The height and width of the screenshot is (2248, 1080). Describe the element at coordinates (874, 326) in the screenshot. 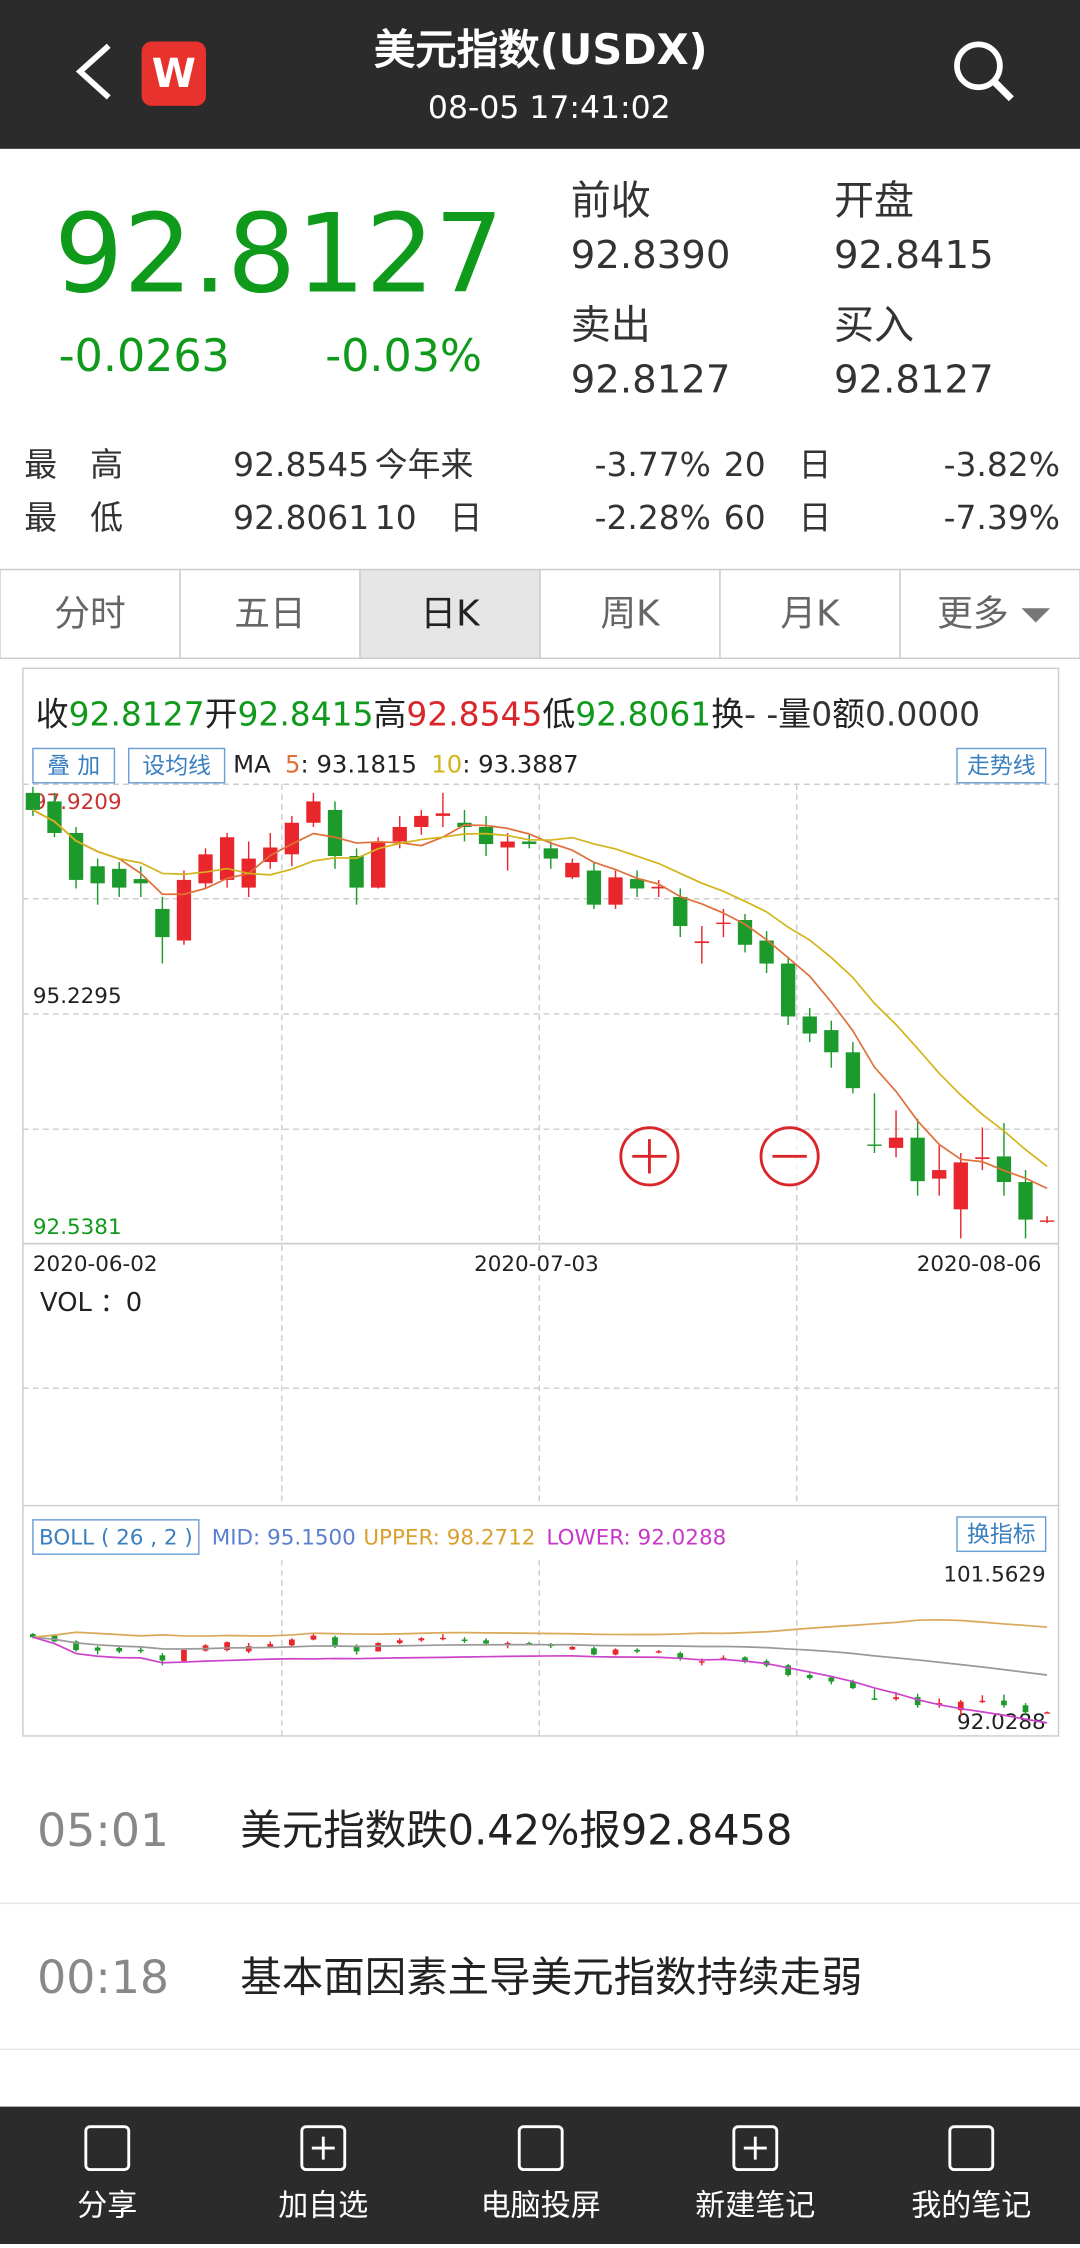

I see `field-label: 买入` at that location.